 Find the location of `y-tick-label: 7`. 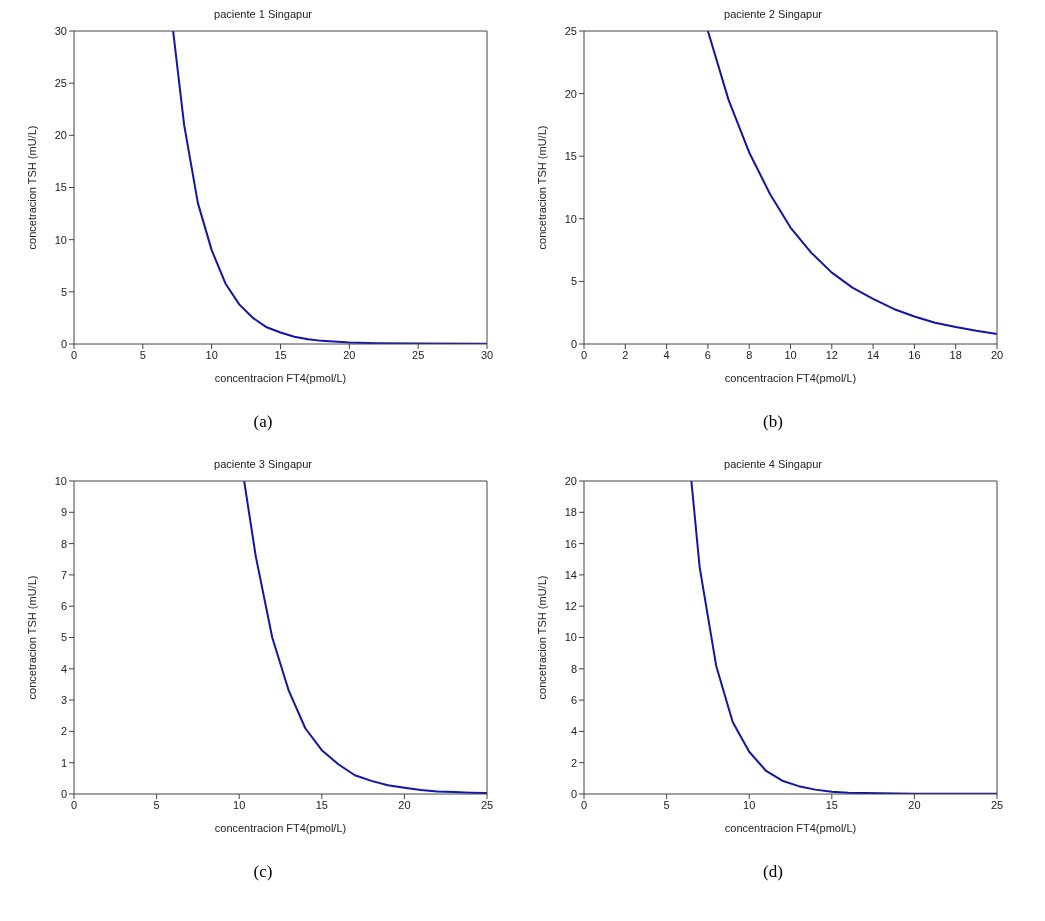

y-tick-label: 7 is located at coordinates (63, 574).